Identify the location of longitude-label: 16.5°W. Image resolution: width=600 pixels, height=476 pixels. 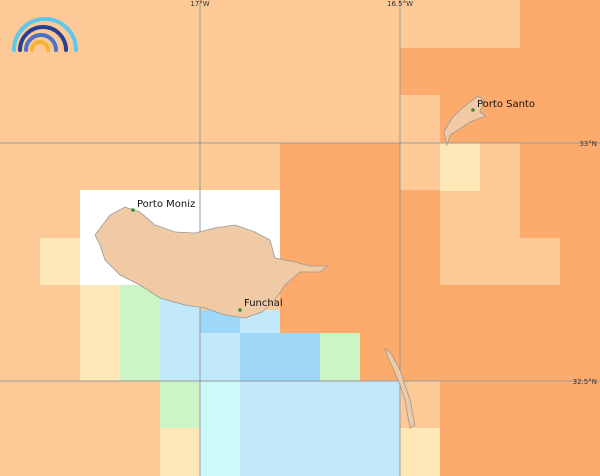
(400, 4).